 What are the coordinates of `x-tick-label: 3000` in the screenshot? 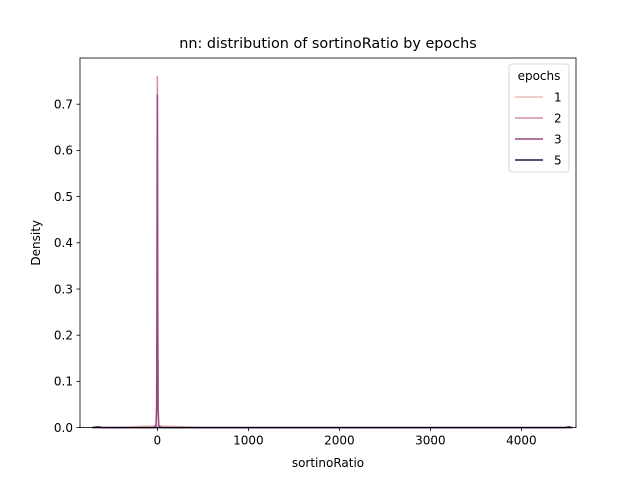 It's located at (430, 441).